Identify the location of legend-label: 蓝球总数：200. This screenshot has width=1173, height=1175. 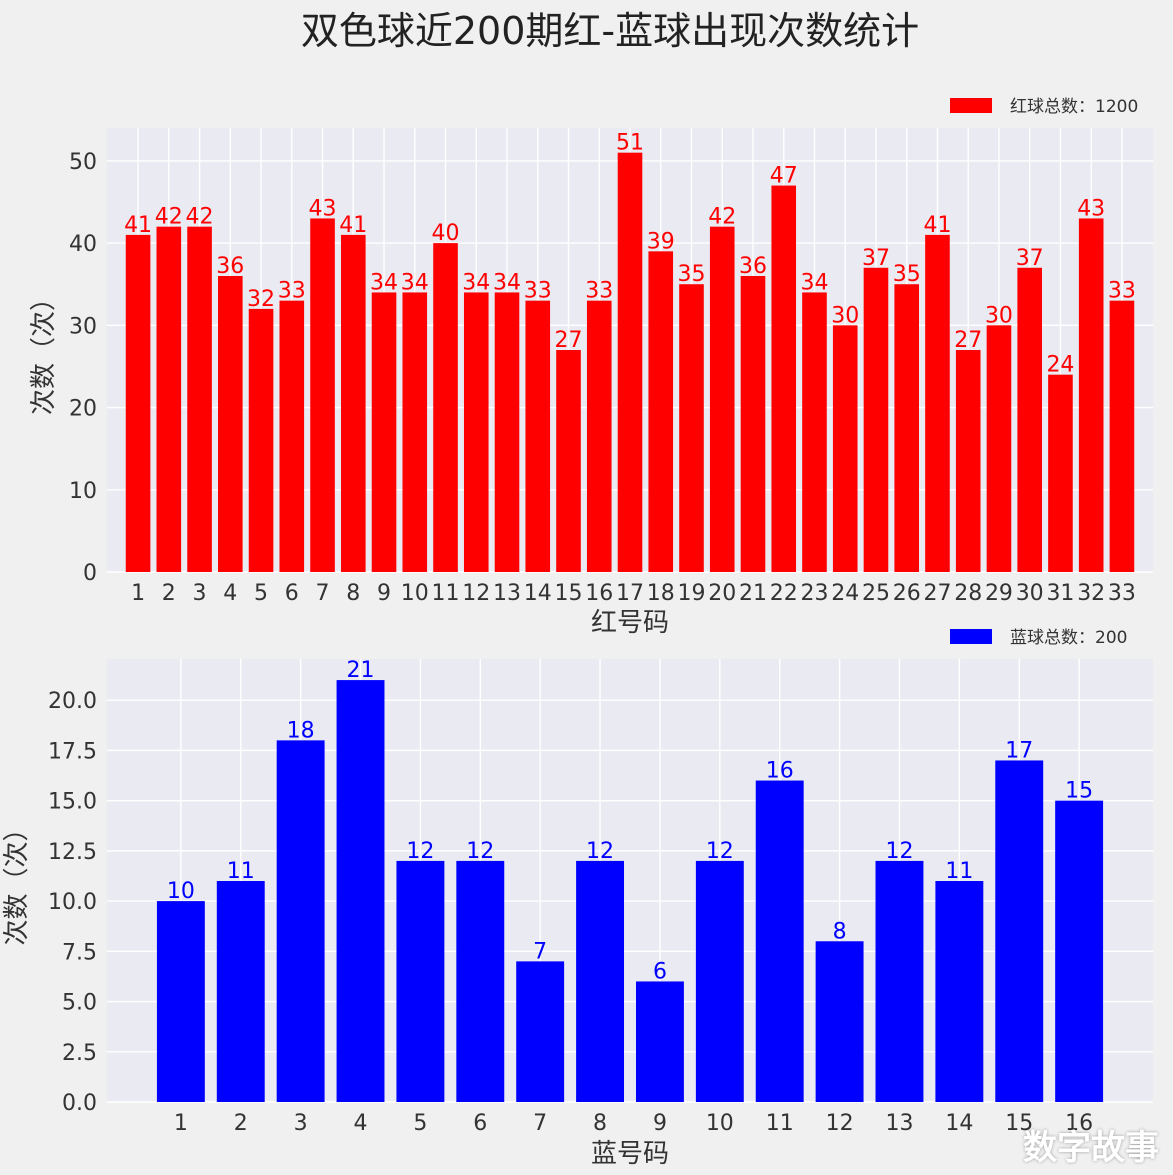
(1068, 638).